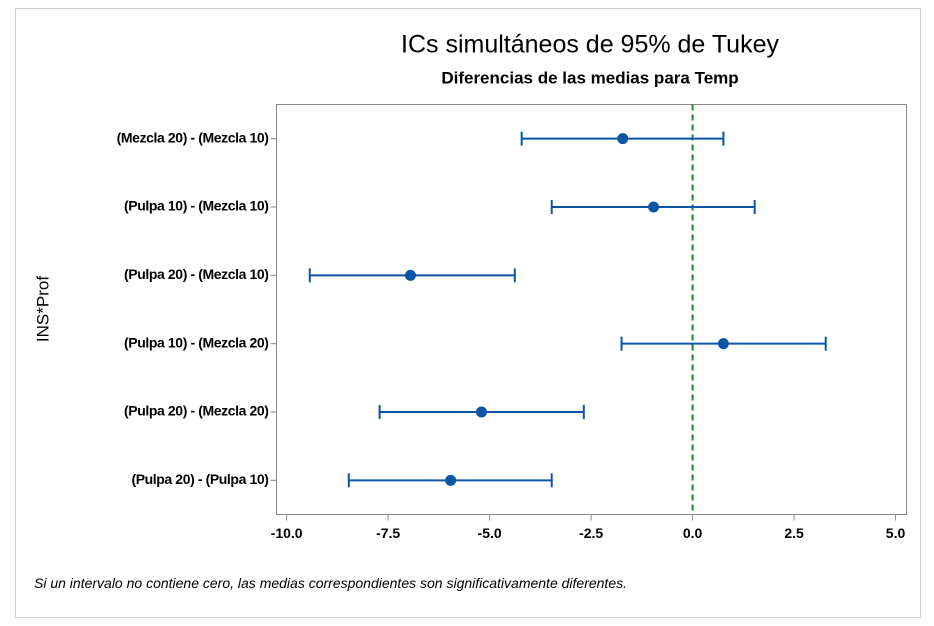 Image resolution: width=934 pixels, height=626 pixels. I want to click on y-axis-label: INS*Prof, so click(42, 309).